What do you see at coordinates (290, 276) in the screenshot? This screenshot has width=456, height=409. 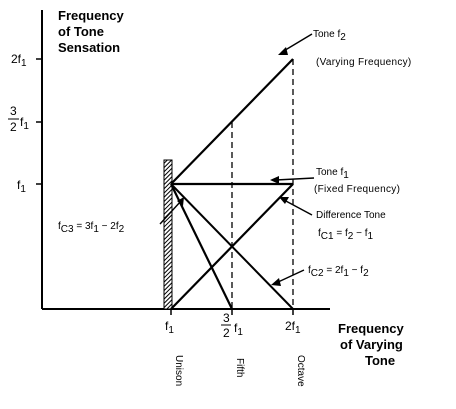 I see `fc2-leader` at bounding box center [290, 276].